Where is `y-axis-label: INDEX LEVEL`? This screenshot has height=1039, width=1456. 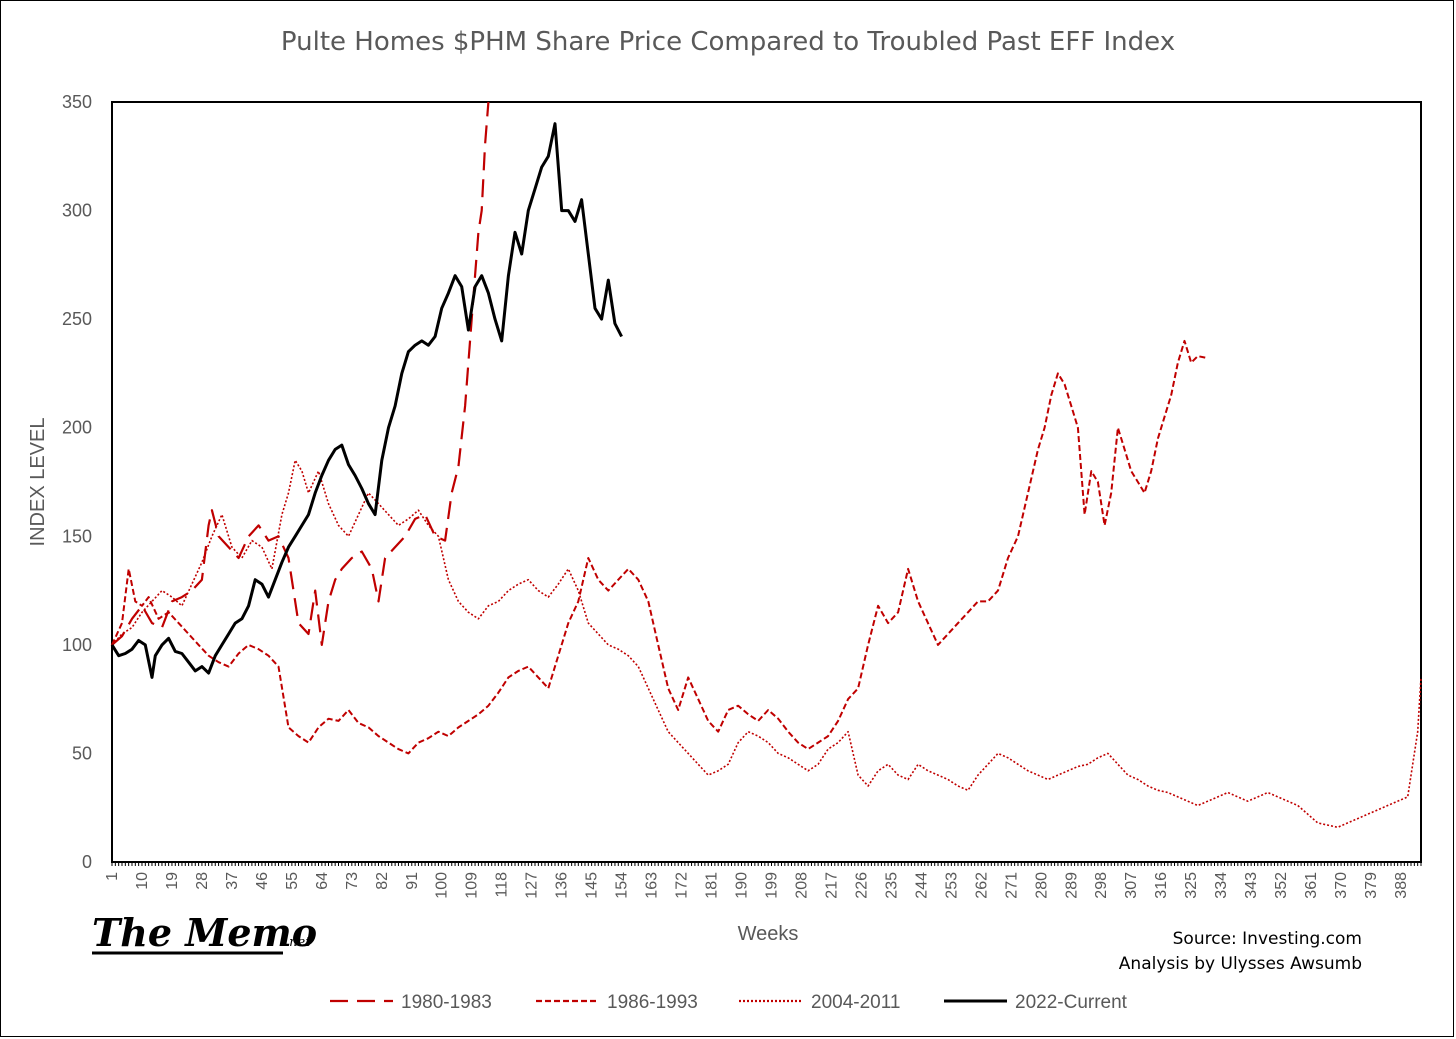 y-axis-label: INDEX LEVEL is located at coordinates (38, 482).